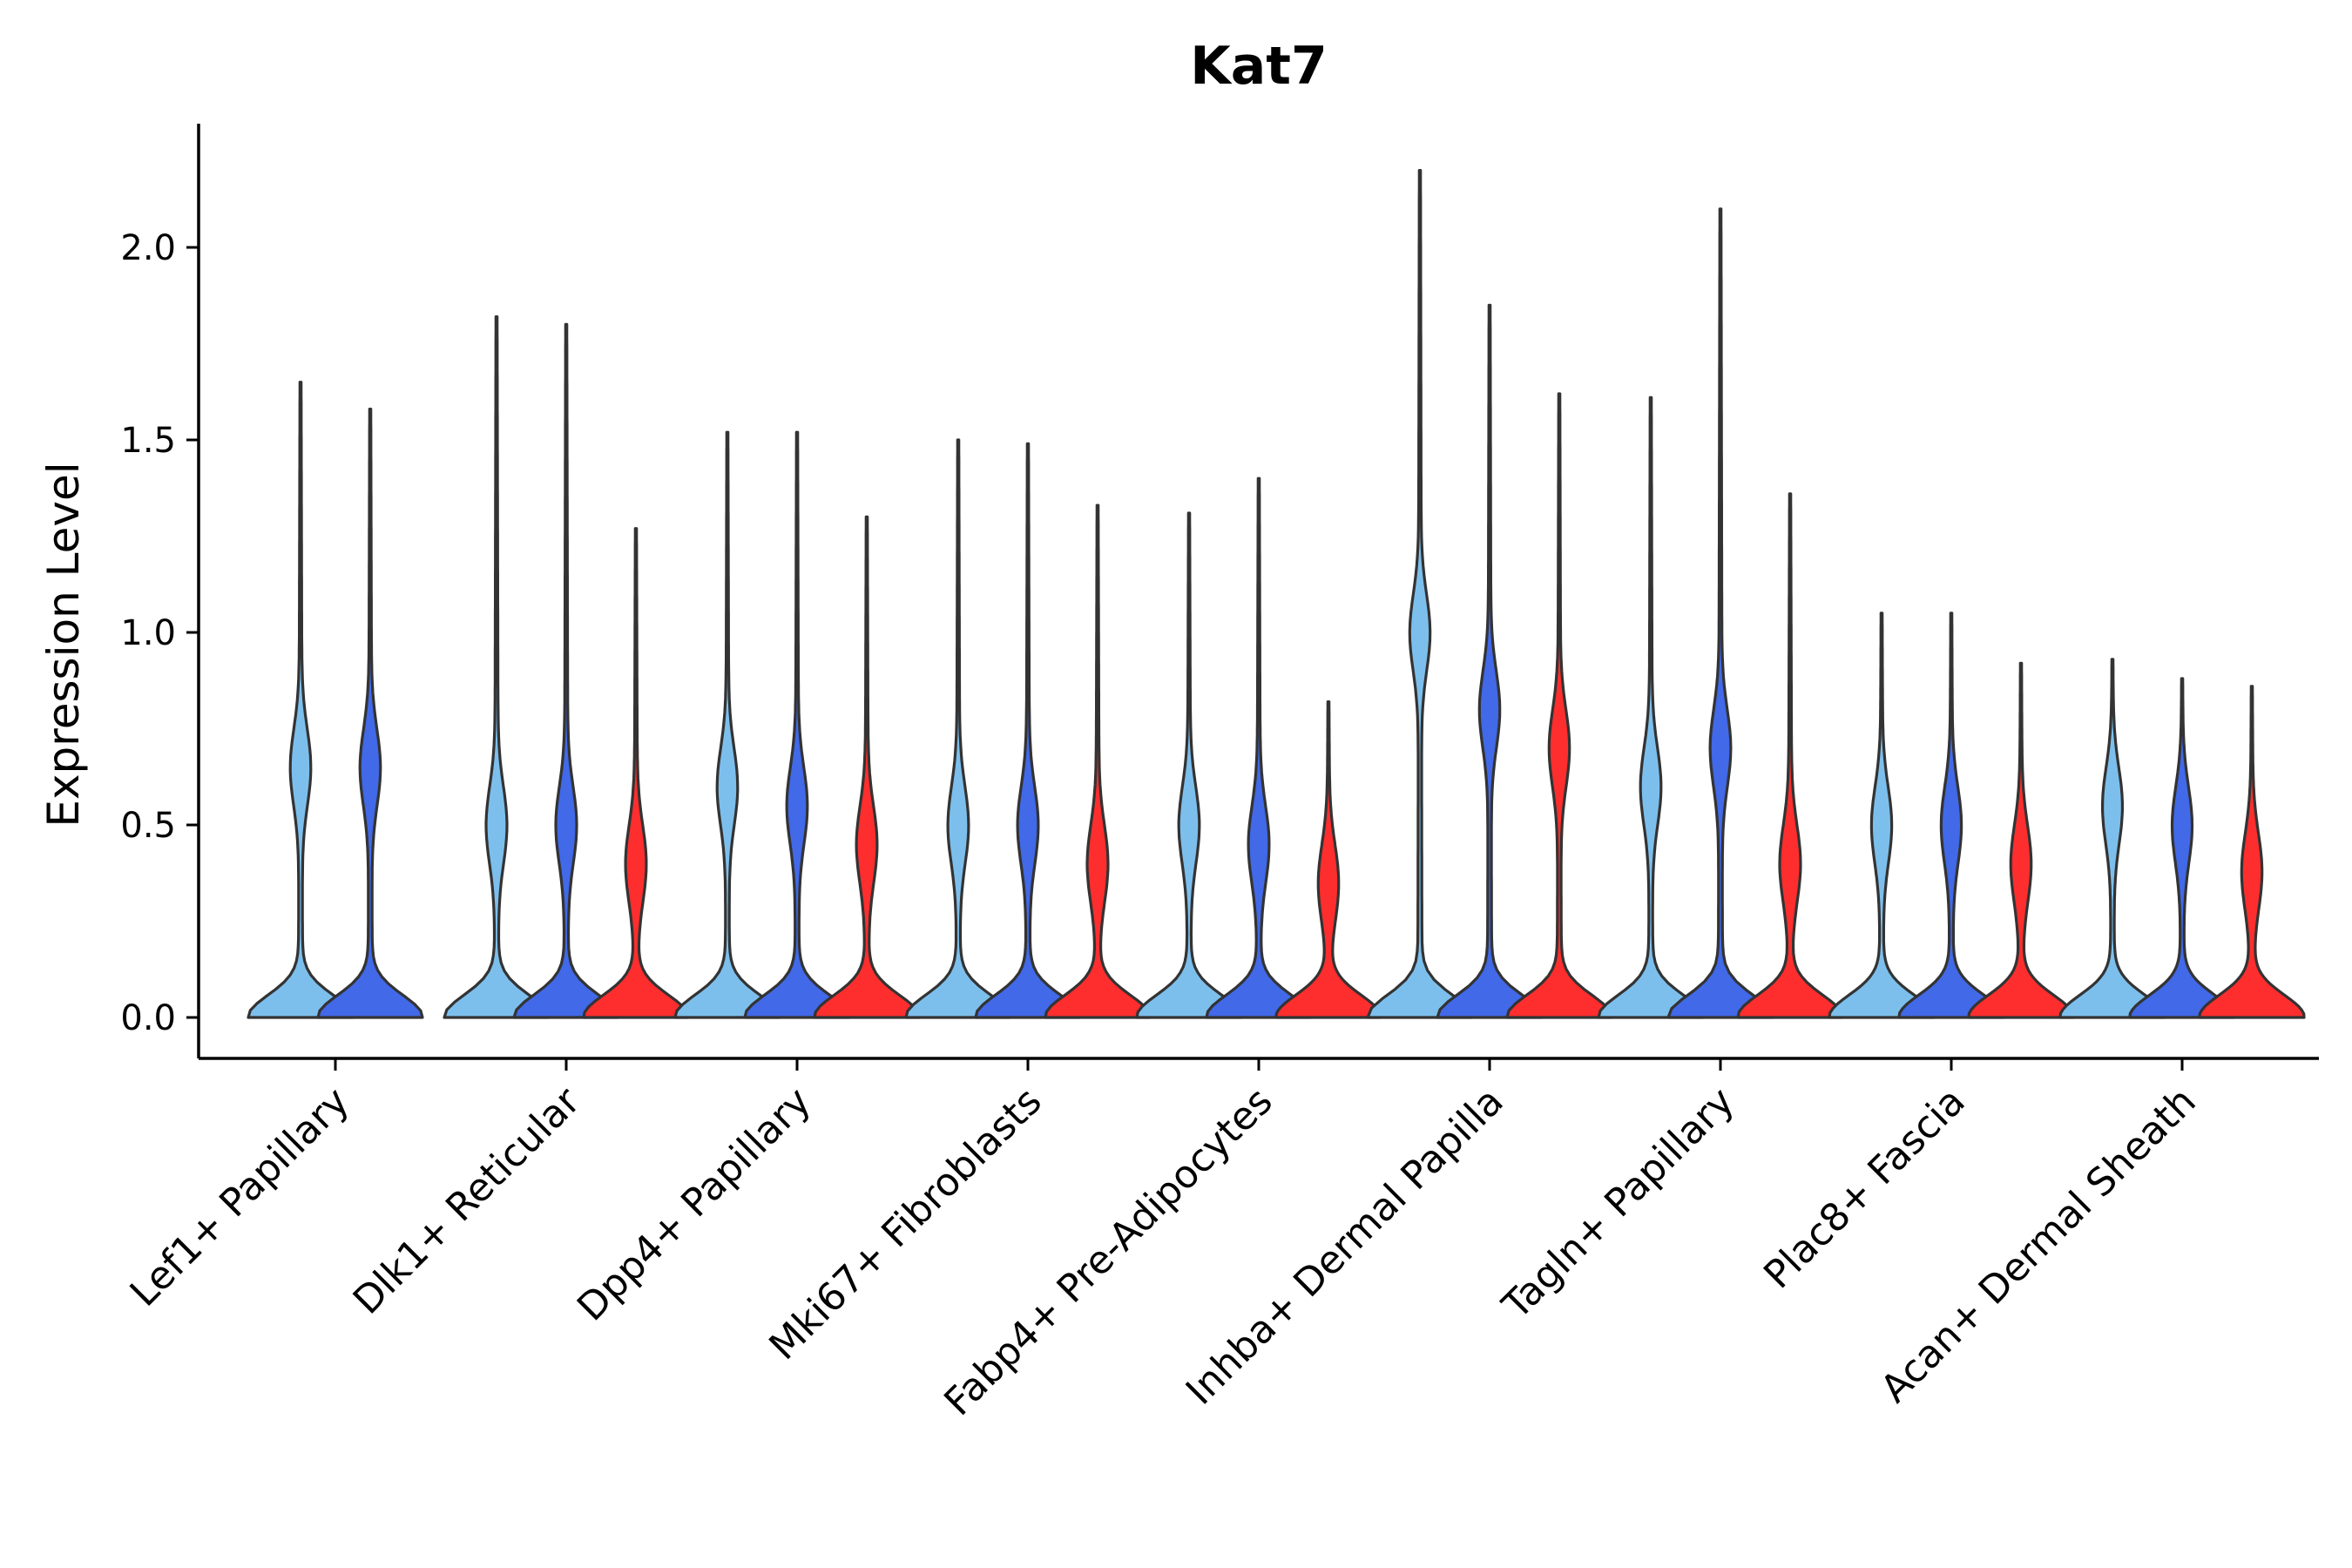 The height and width of the screenshot is (1568, 2352). I want to click on y-tick-label: 1.5, so click(148, 441).